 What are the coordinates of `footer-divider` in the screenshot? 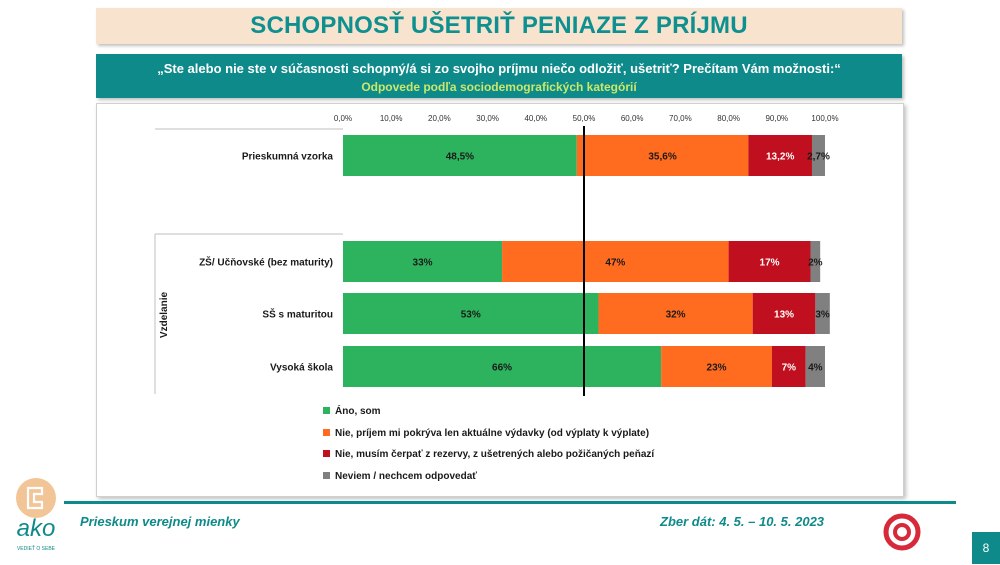 It's located at (510, 502).